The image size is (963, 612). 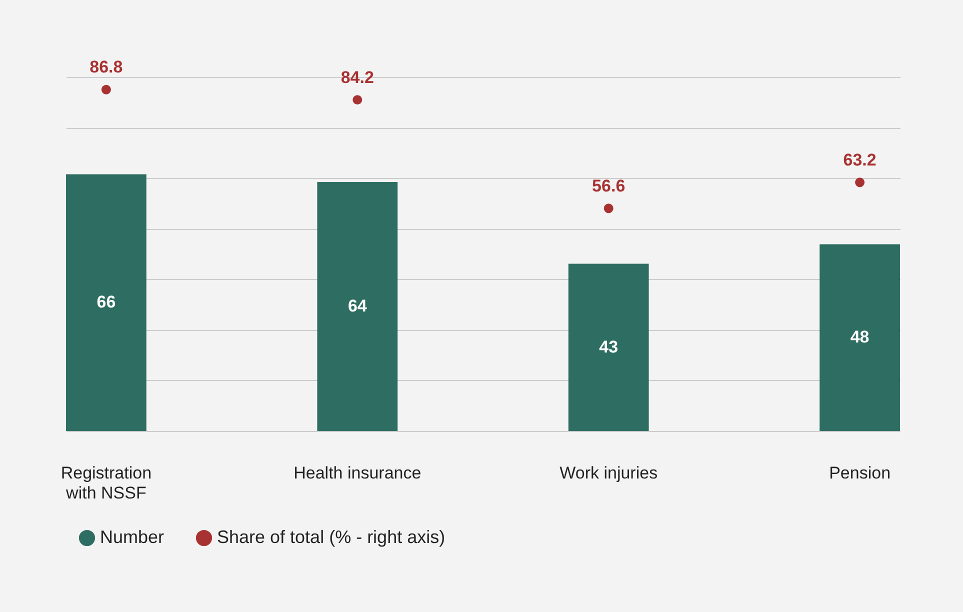 I want to click on x-tick-label: Registration with NSSF, so click(x=106, y=483).